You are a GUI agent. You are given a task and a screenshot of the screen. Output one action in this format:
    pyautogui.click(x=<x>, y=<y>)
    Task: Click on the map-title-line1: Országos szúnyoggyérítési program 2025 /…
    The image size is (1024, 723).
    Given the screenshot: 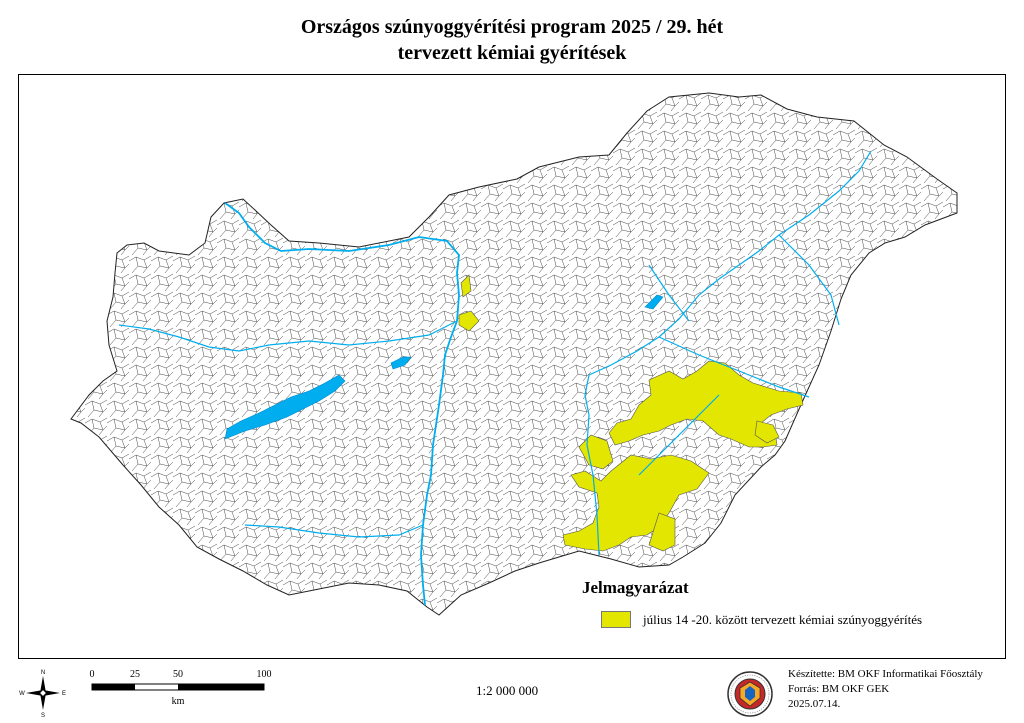 What is the action you would take?
    pyautogui.click(x=512, y=27)
    